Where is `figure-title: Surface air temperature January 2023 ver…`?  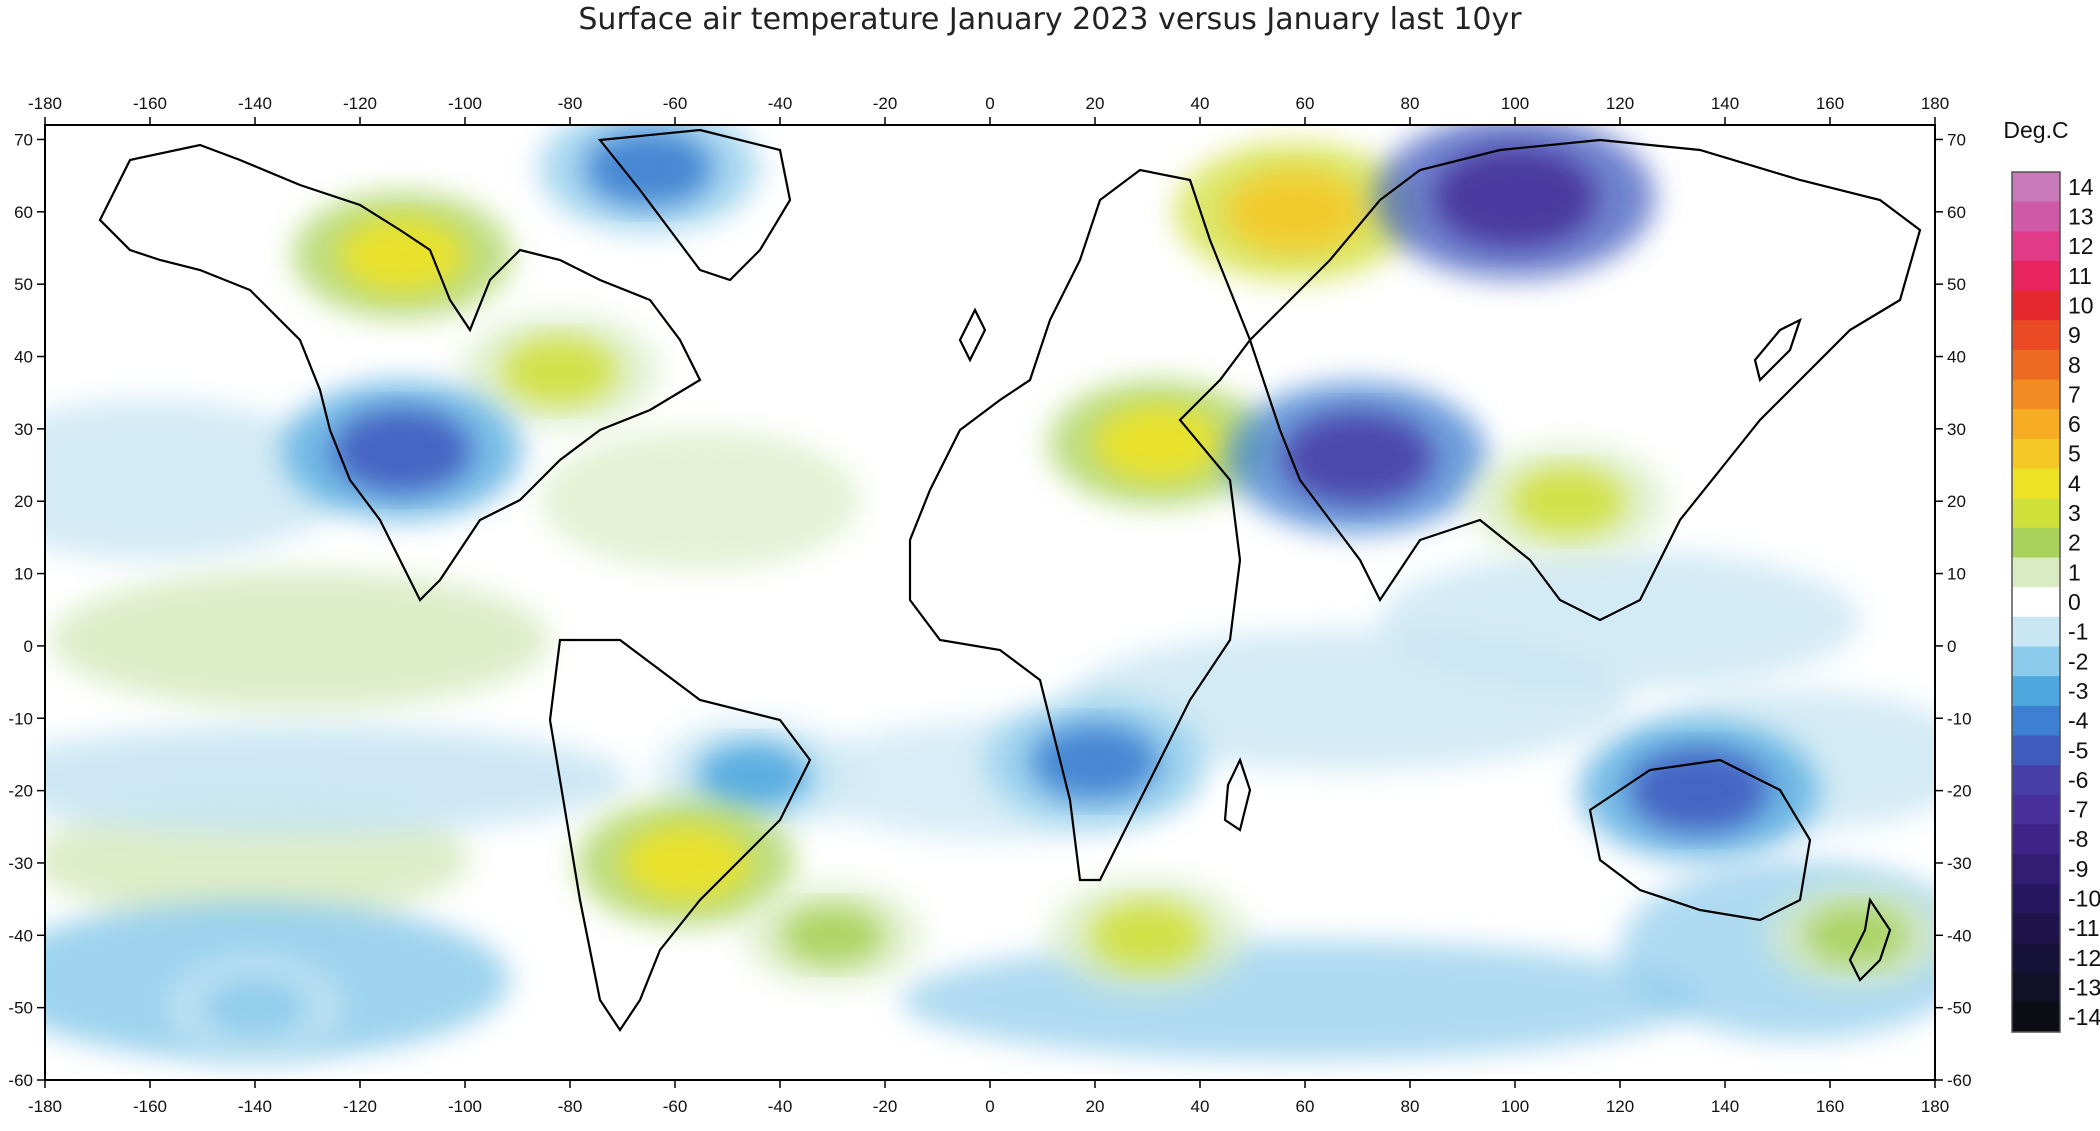
figure-title: Surface air temperature January 2023 ver… is located at coordinates (1050, 19).